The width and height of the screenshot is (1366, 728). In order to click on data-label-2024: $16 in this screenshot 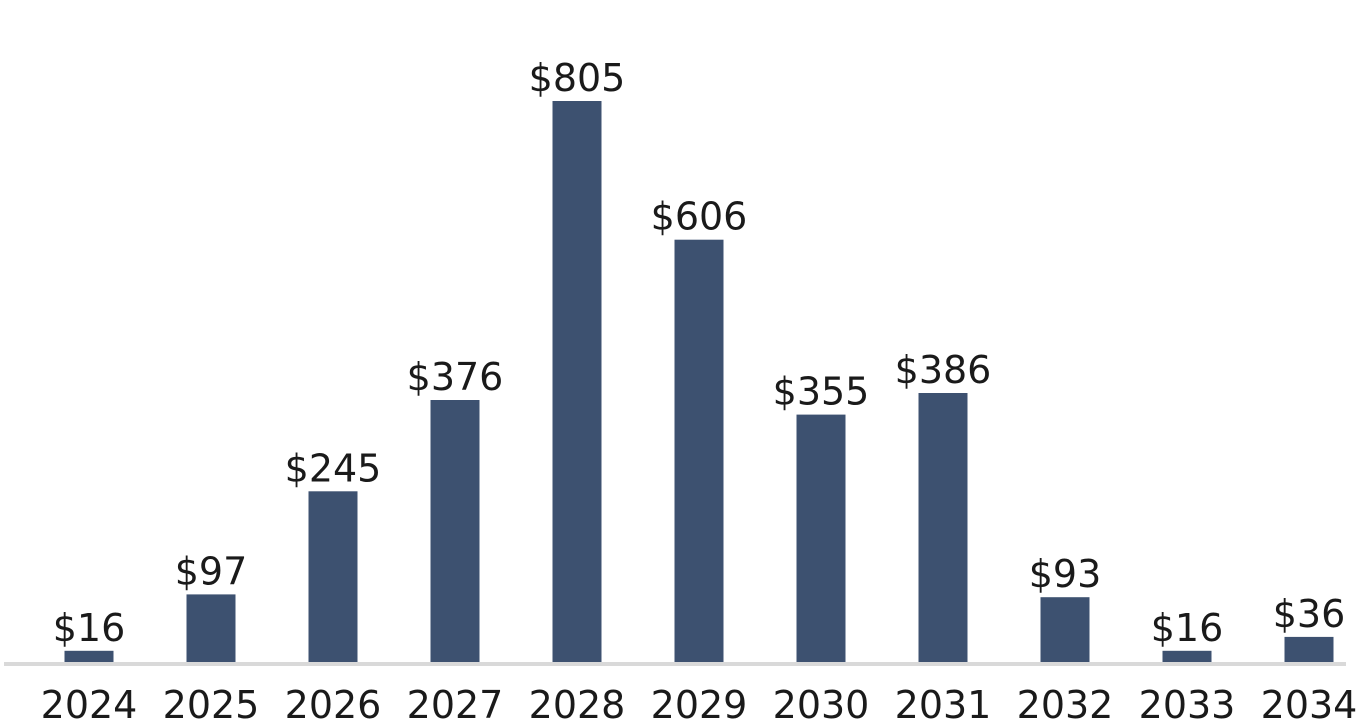, I will do `click(89, 628)`.